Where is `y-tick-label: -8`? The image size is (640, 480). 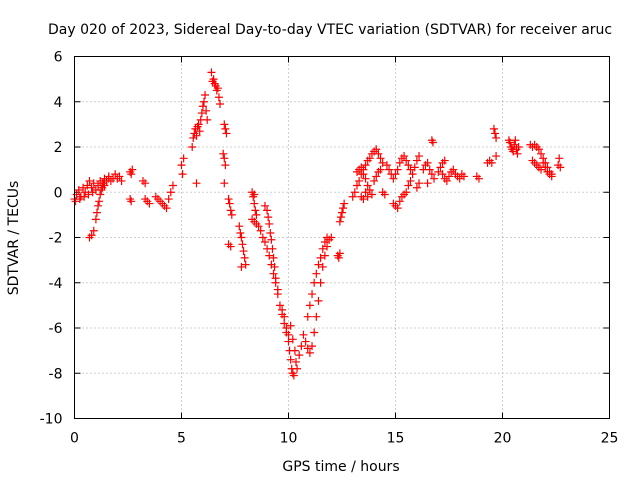 y-tick-label: -8 is located at coordinates (56, 374).